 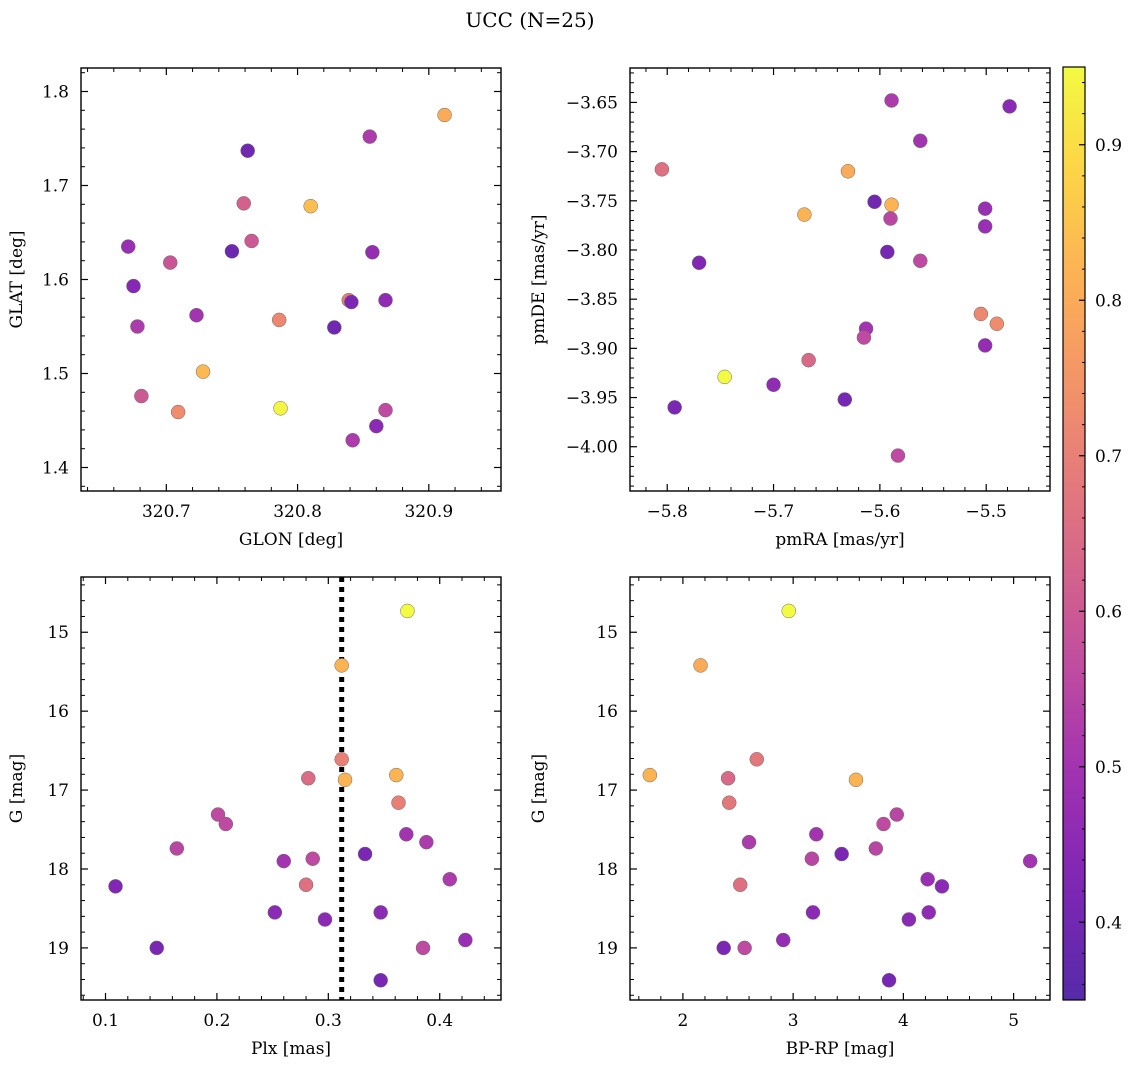 What do you see at coordinates (539, 279) in the screenshot?
I see `y-axis-label: pmDE [mas/yr]` at bounding box center [539, 279].